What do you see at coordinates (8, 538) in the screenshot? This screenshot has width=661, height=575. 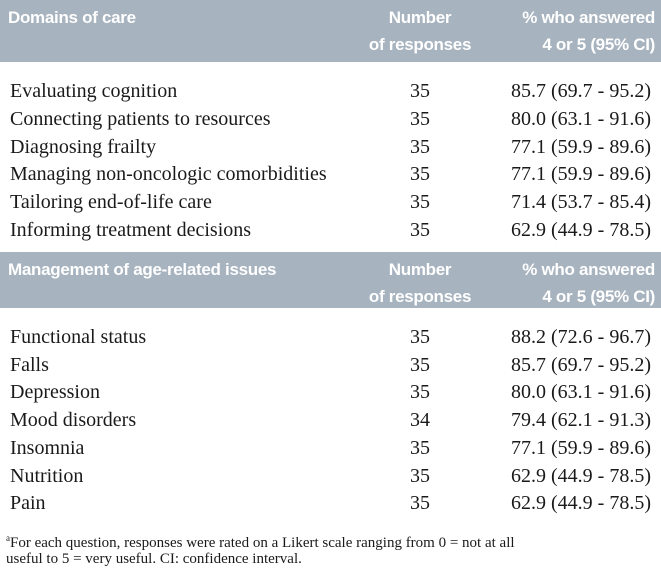 I see `footnote-marker: a` at bounding box center [8, 538].